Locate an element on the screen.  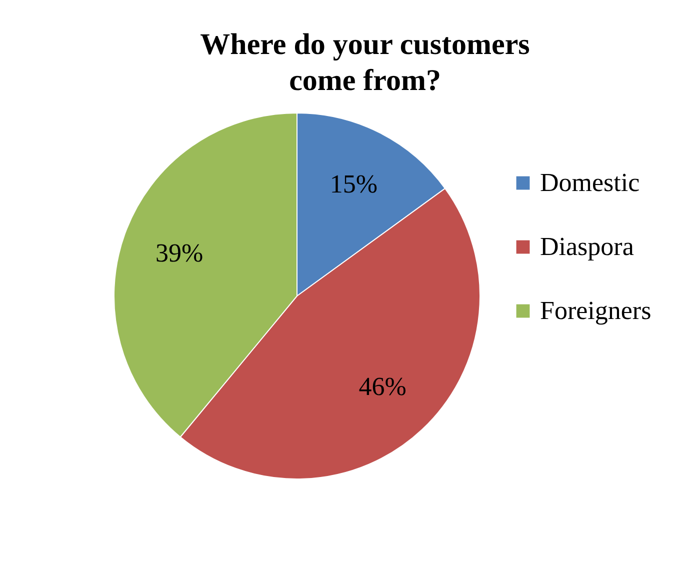
data-label: 46% is located at coordinates (382, 387).